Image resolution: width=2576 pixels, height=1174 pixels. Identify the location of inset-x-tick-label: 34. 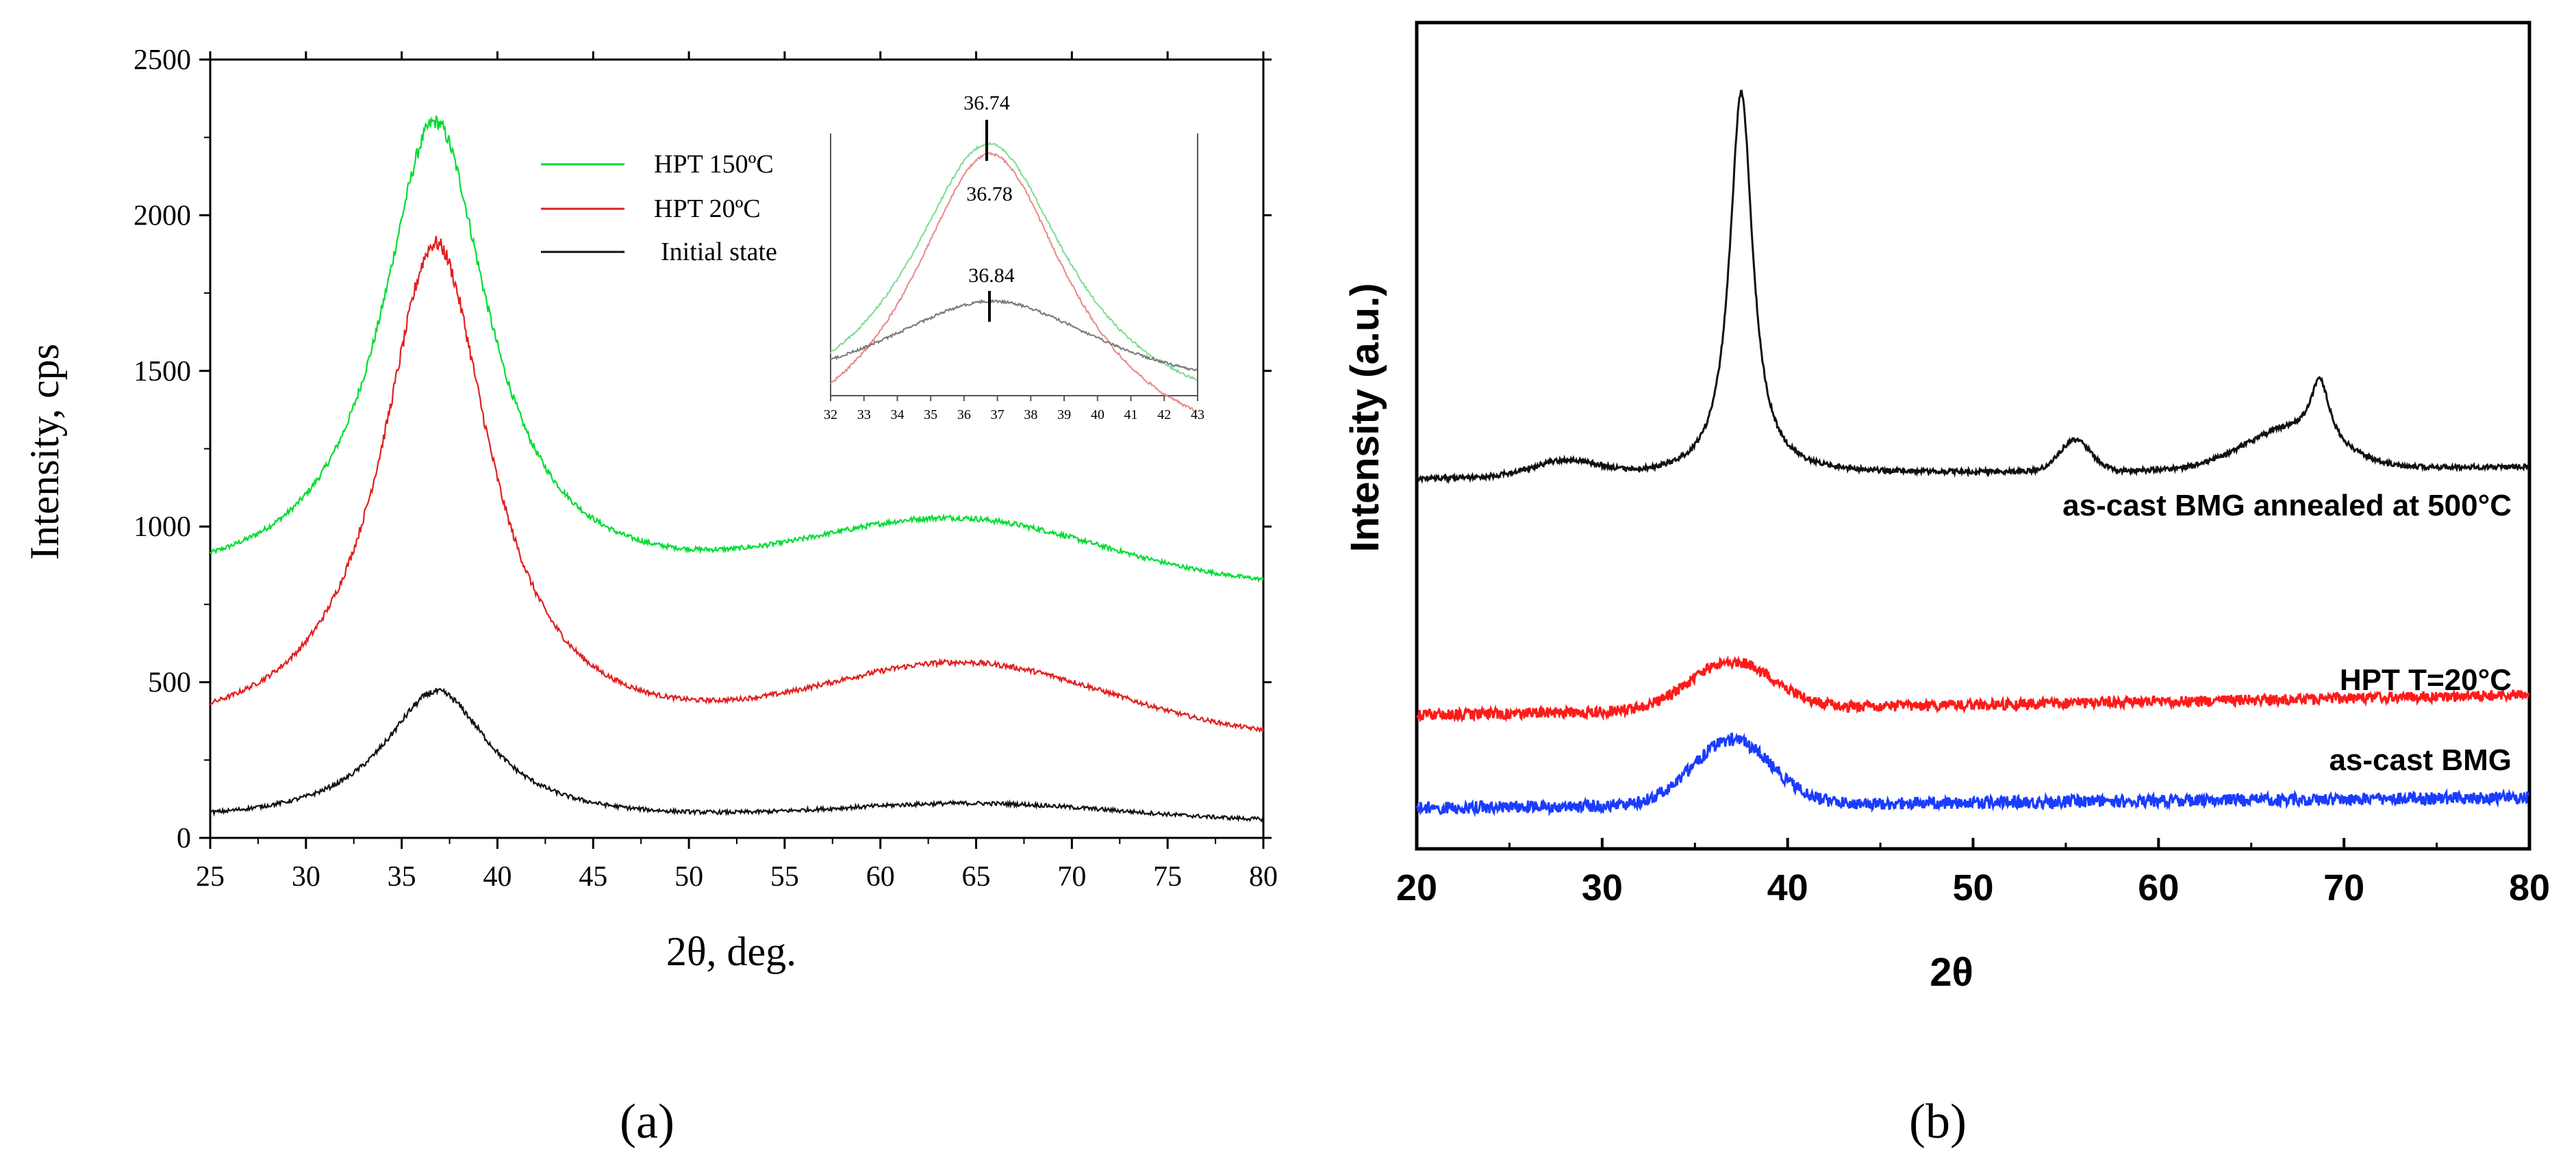
(897, 414).